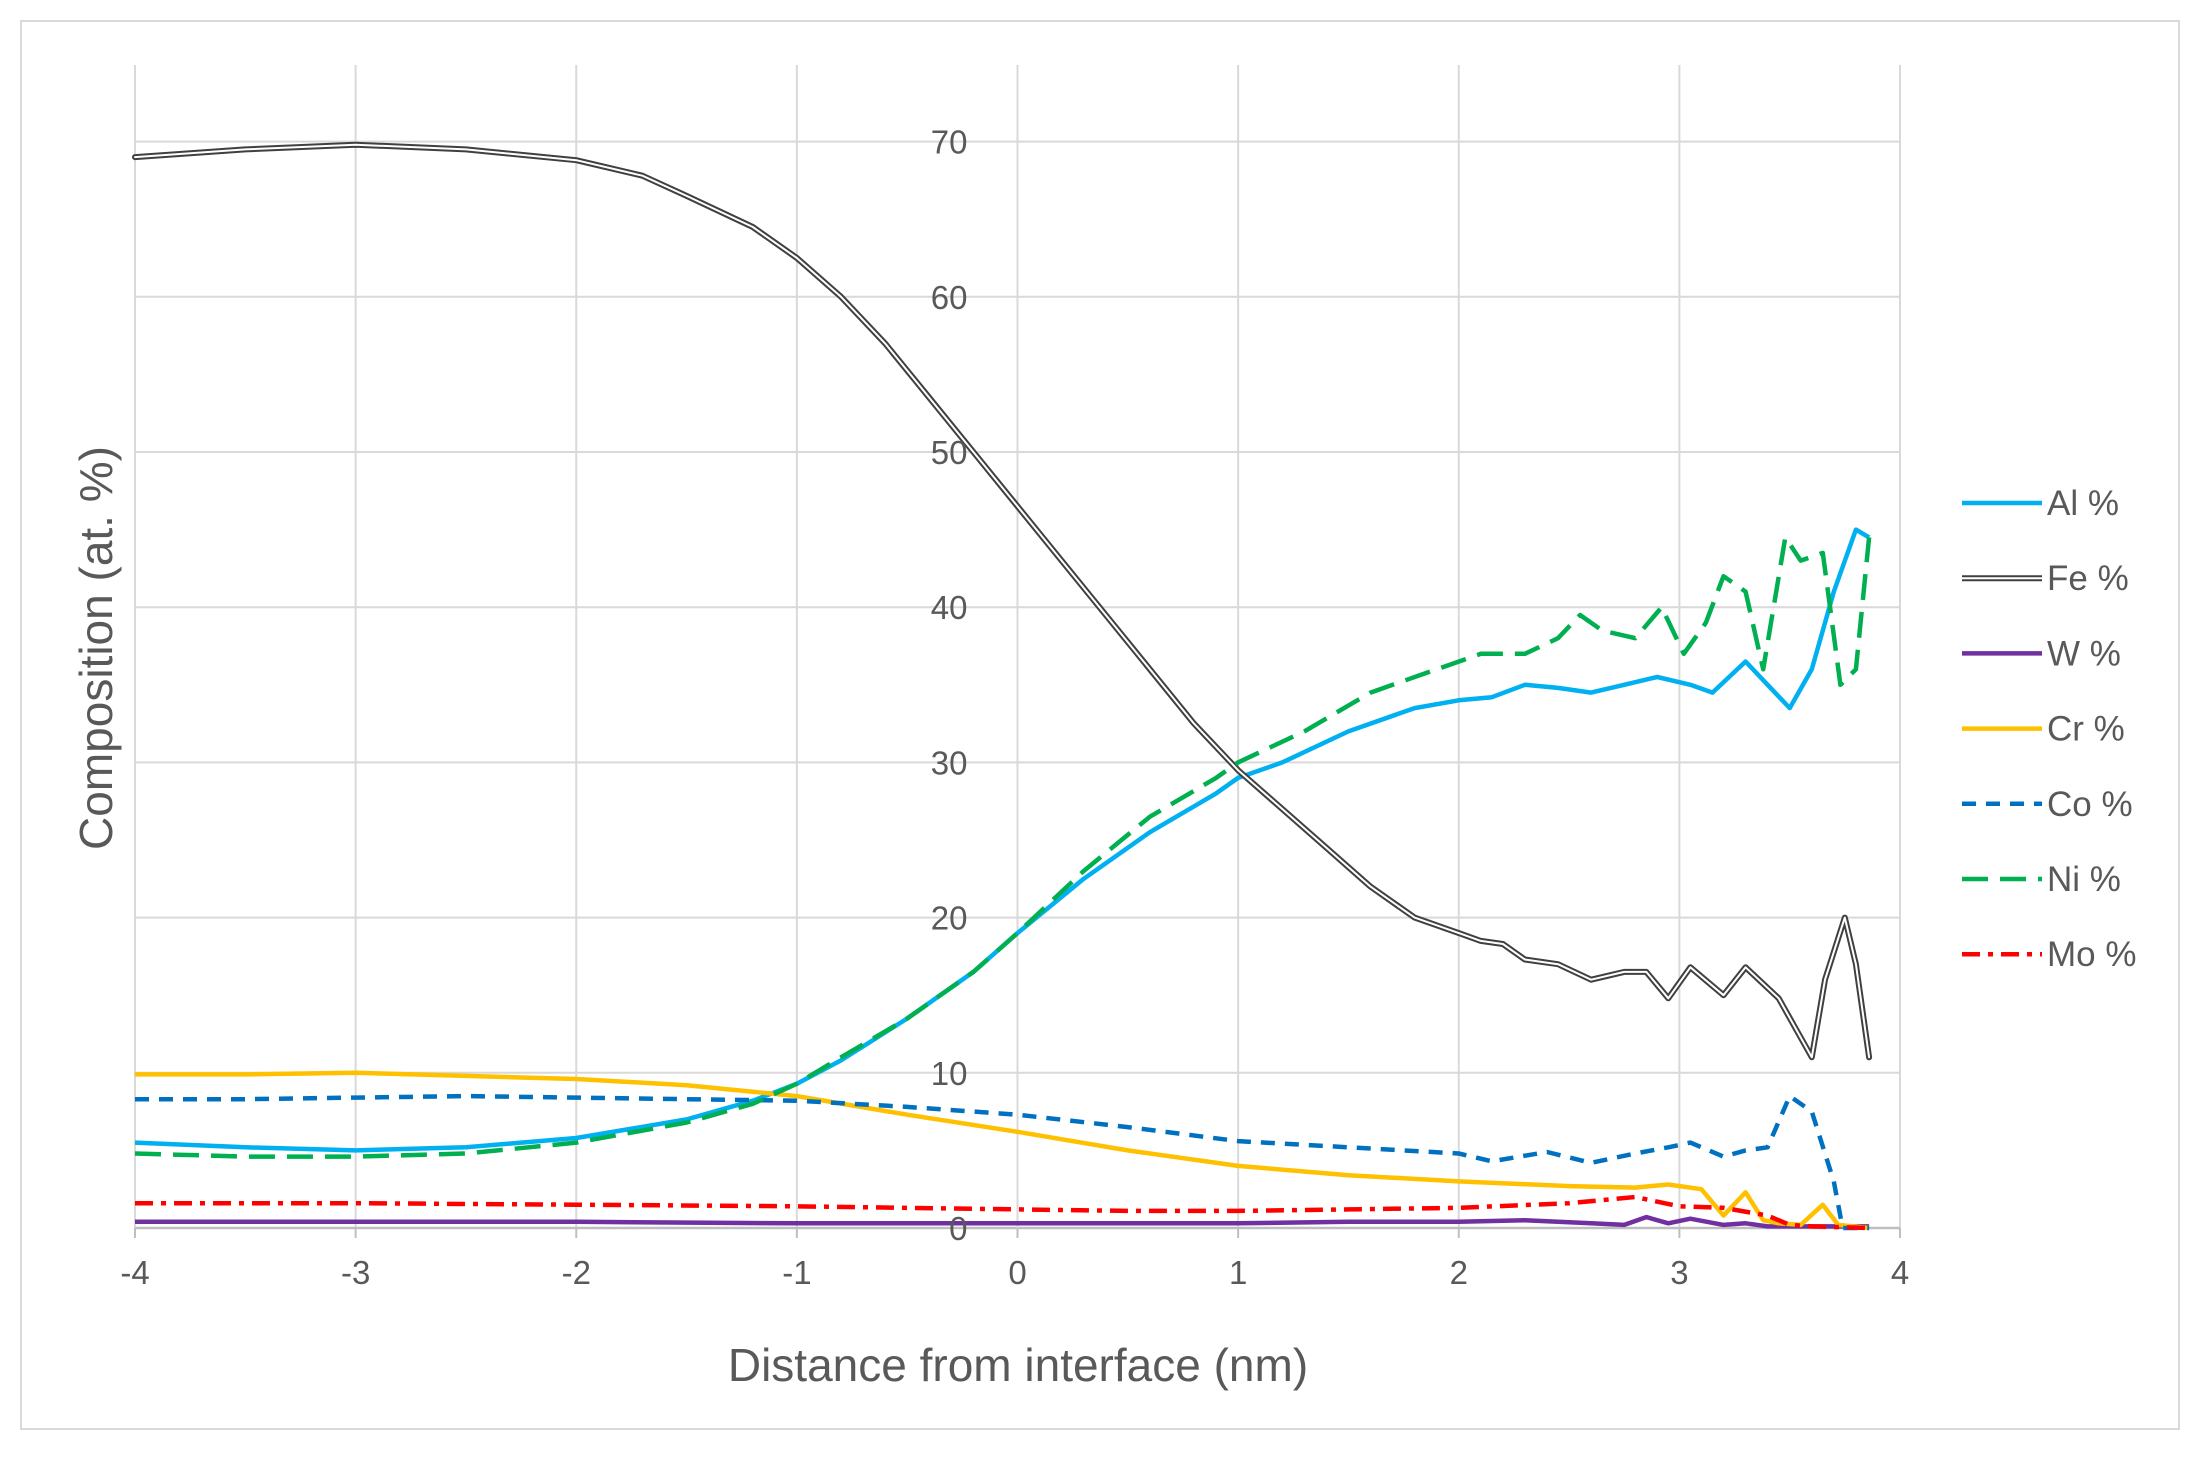 The width and height of the screenshot is (2203, 1460). What do you see at coordinates (355, 1272) in the screenshot?
I see `x-tick-label: -3` at bounding box center [355, 1272].